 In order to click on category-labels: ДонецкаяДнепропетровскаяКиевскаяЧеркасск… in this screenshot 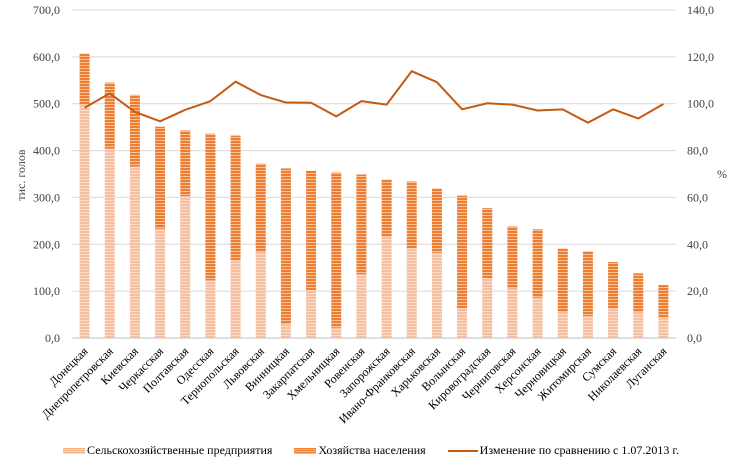, I will do `click(354, 385)`.